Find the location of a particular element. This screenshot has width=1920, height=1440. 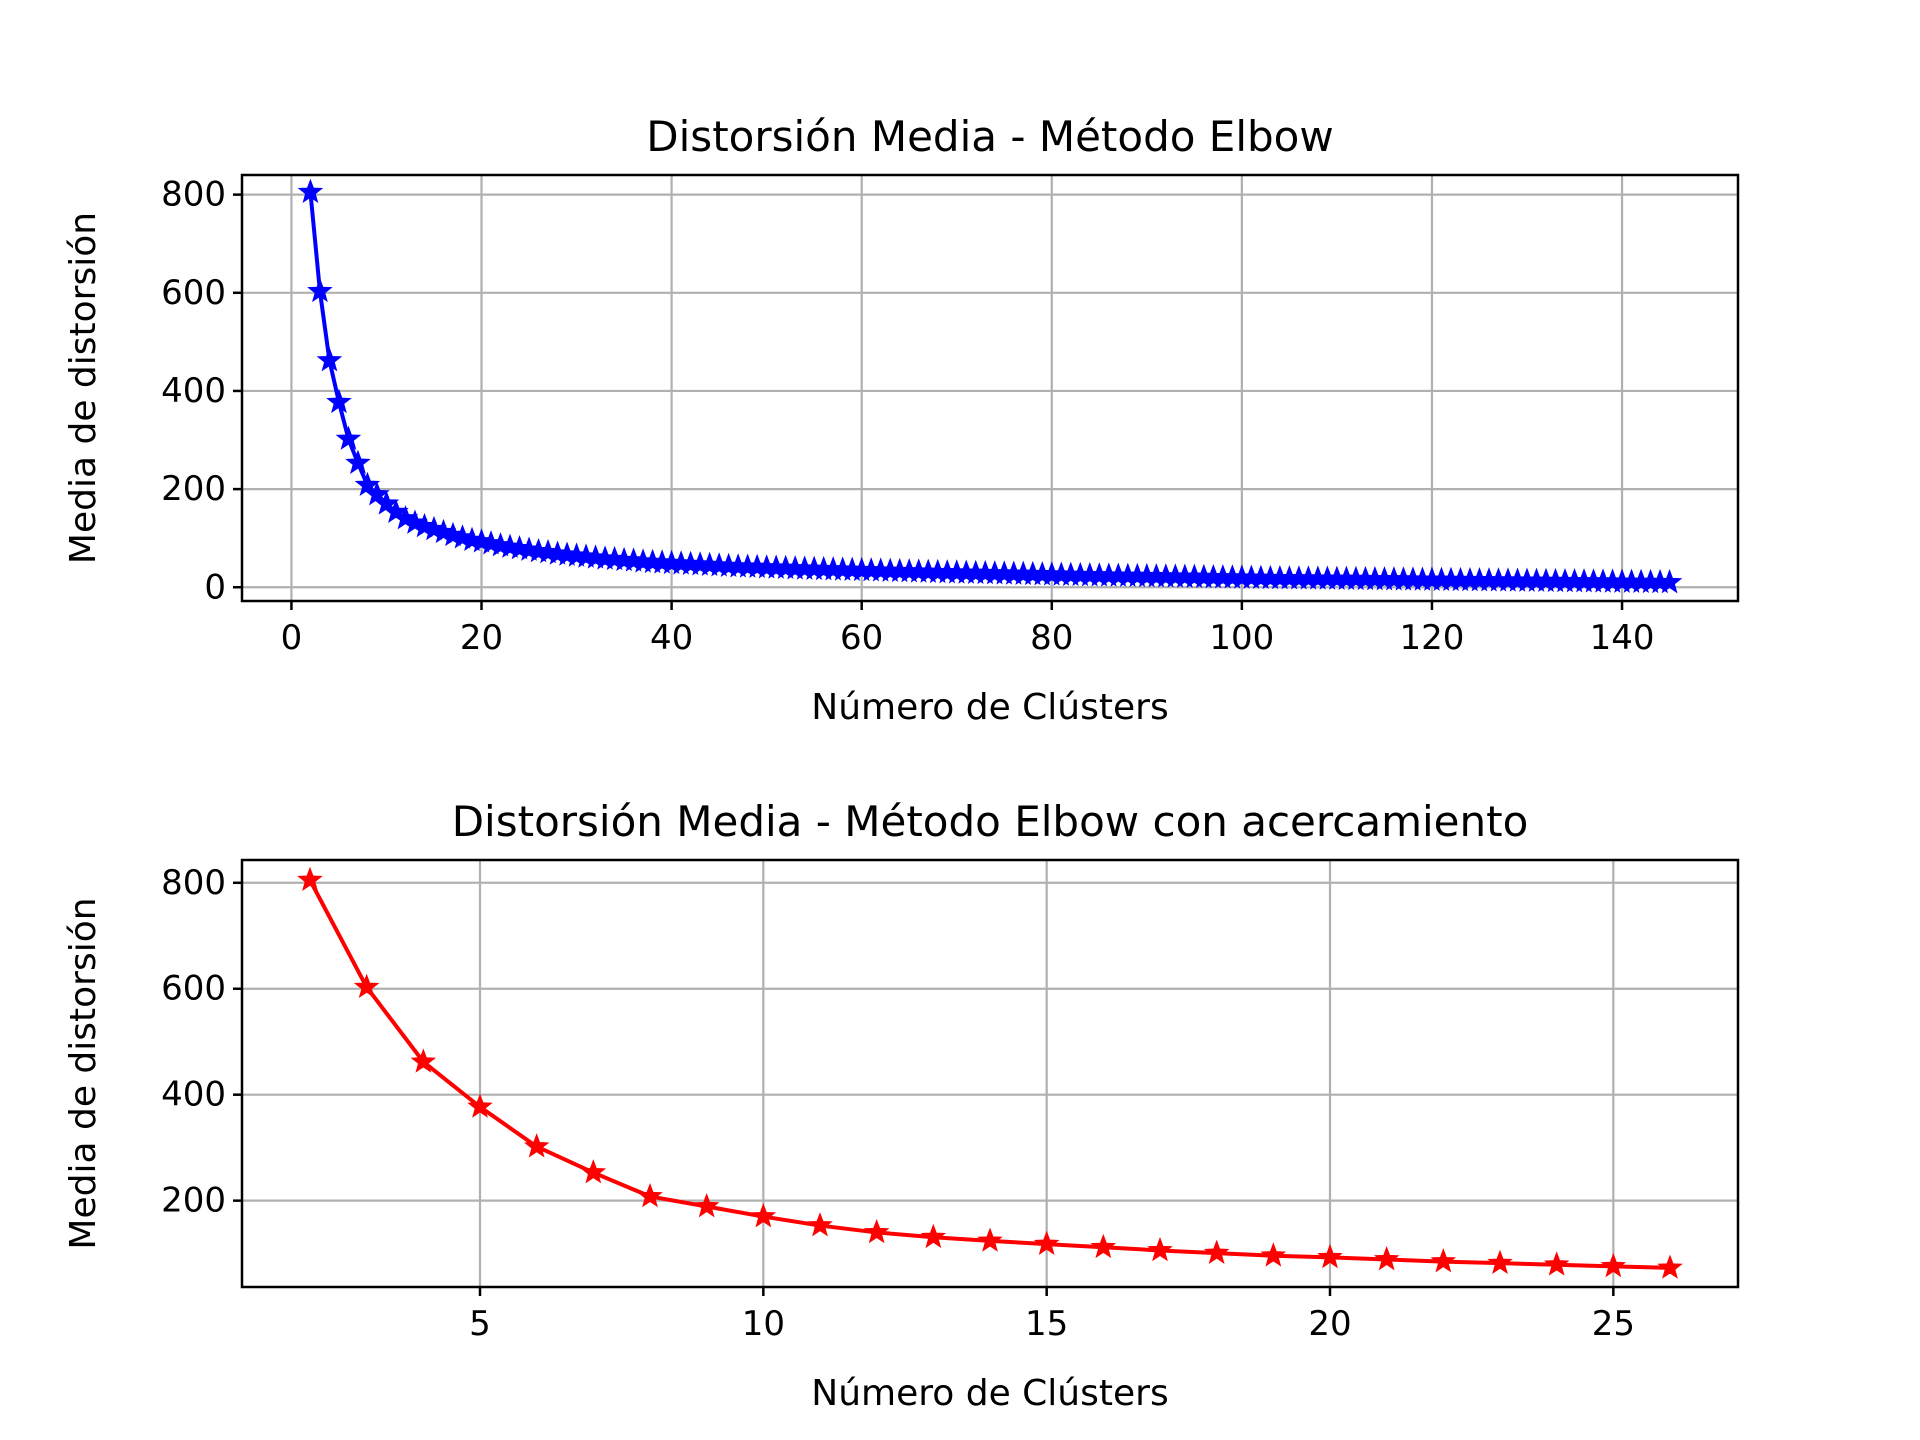

x-tick-label: 25 is located at coordinates (1613, 1324).